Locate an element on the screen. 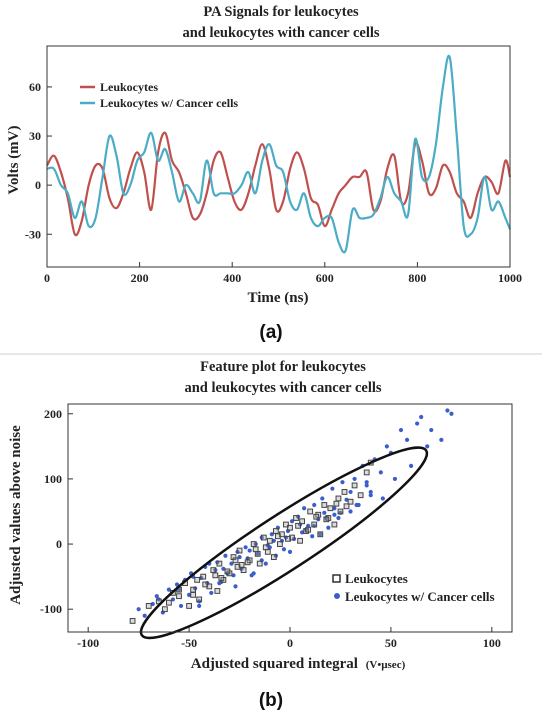 The height and width of the screenshot is (719, 542). chart-b-legend: Leukocytes Leukocytes w/ Cancer cells is located at coordinates (413, 587).